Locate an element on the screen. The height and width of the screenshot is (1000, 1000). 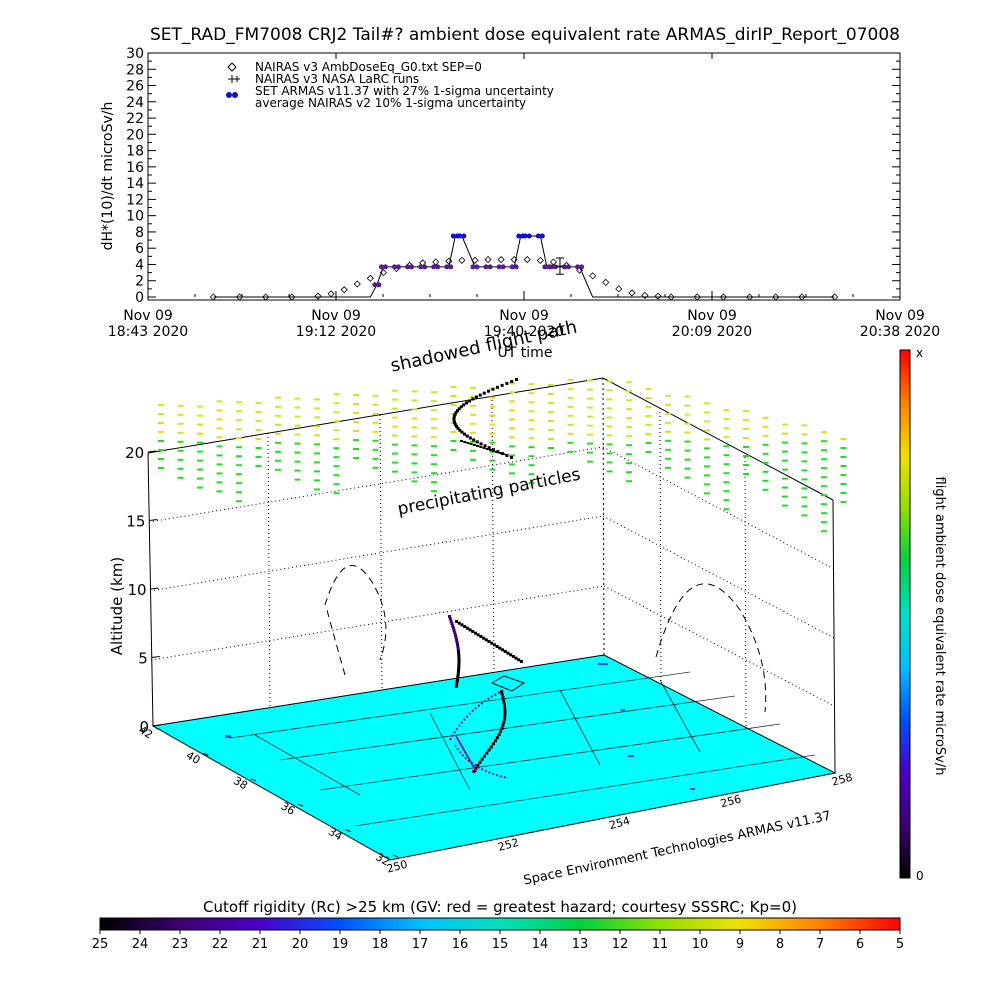
x-tick-label-time: 18:43 2020 is located at coordinates (148, 332).